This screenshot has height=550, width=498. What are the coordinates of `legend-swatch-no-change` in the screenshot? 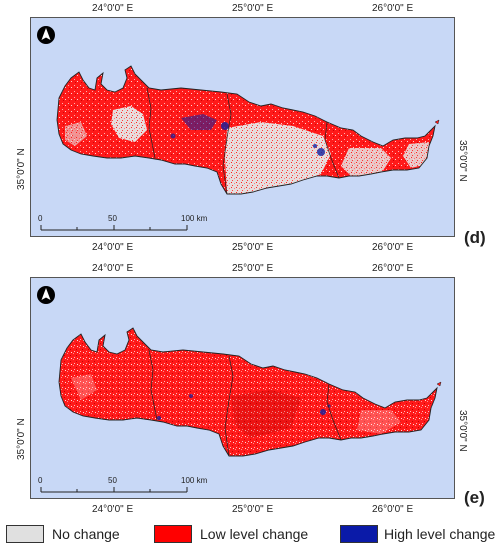 It's located at (25, 534).